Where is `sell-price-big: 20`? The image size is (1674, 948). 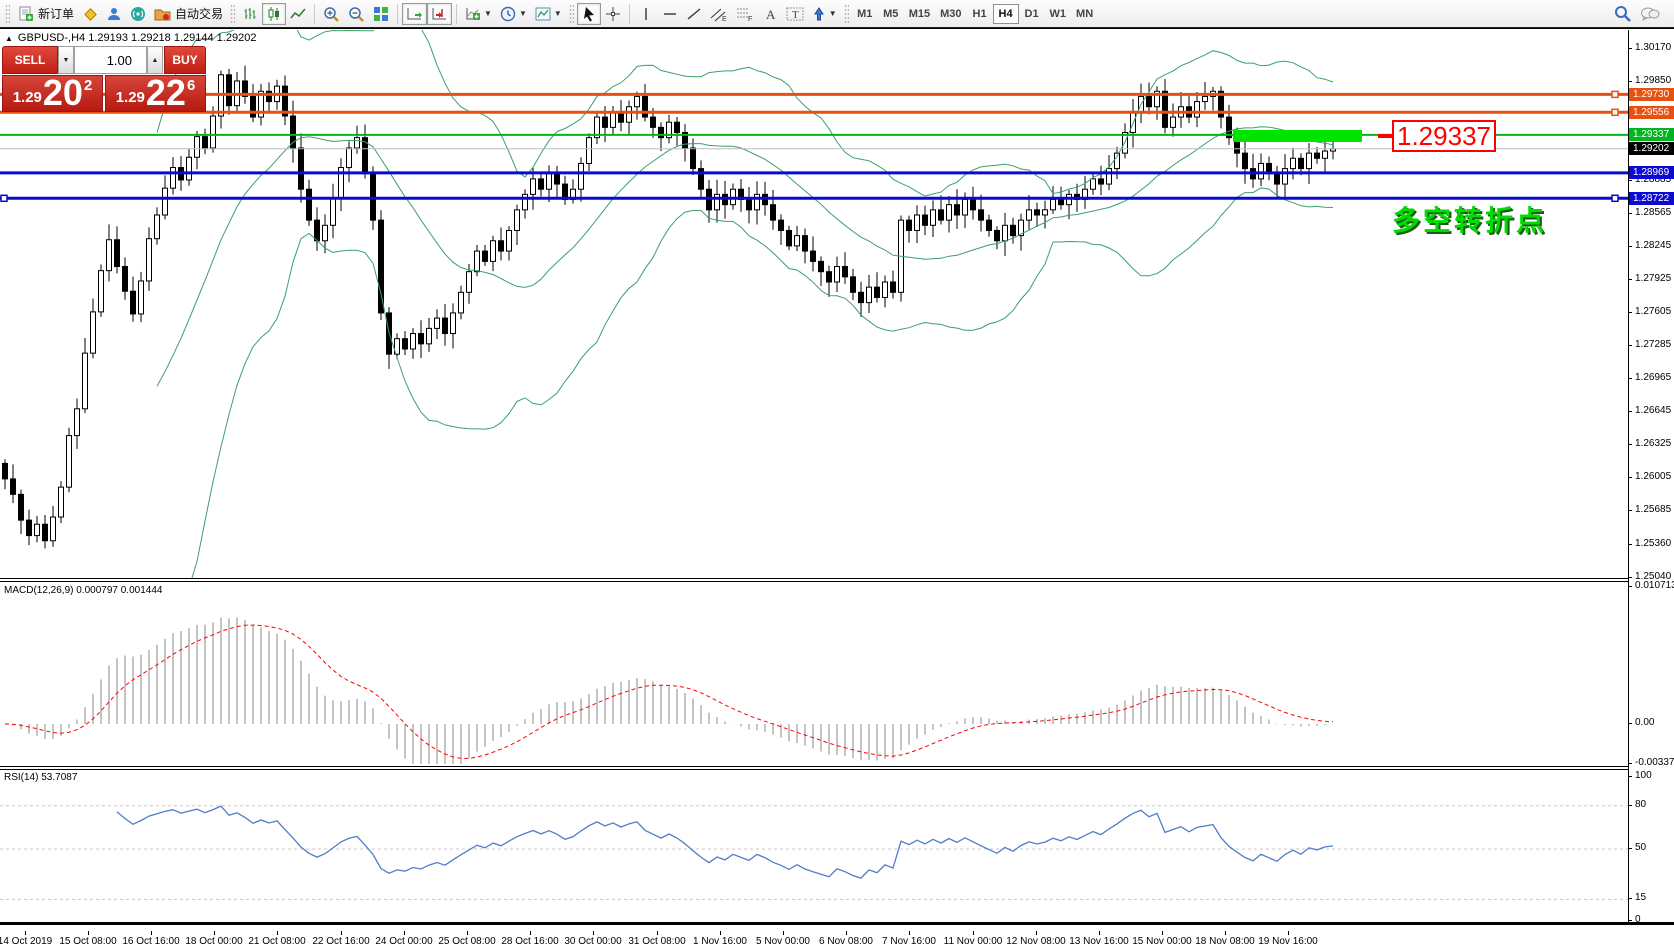 sell-price-big: 20 is located at coordinates (62, 92).